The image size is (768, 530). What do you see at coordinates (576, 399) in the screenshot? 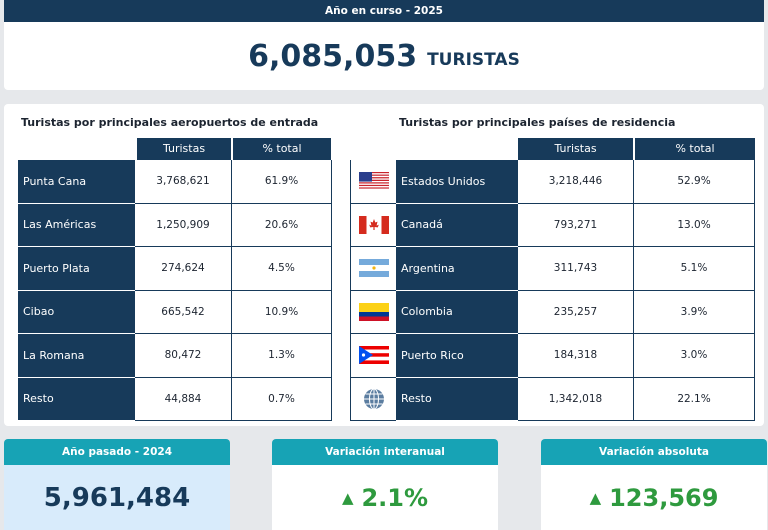
I see `country-tourists: 1,342,018` at bounding box center [576, 399].